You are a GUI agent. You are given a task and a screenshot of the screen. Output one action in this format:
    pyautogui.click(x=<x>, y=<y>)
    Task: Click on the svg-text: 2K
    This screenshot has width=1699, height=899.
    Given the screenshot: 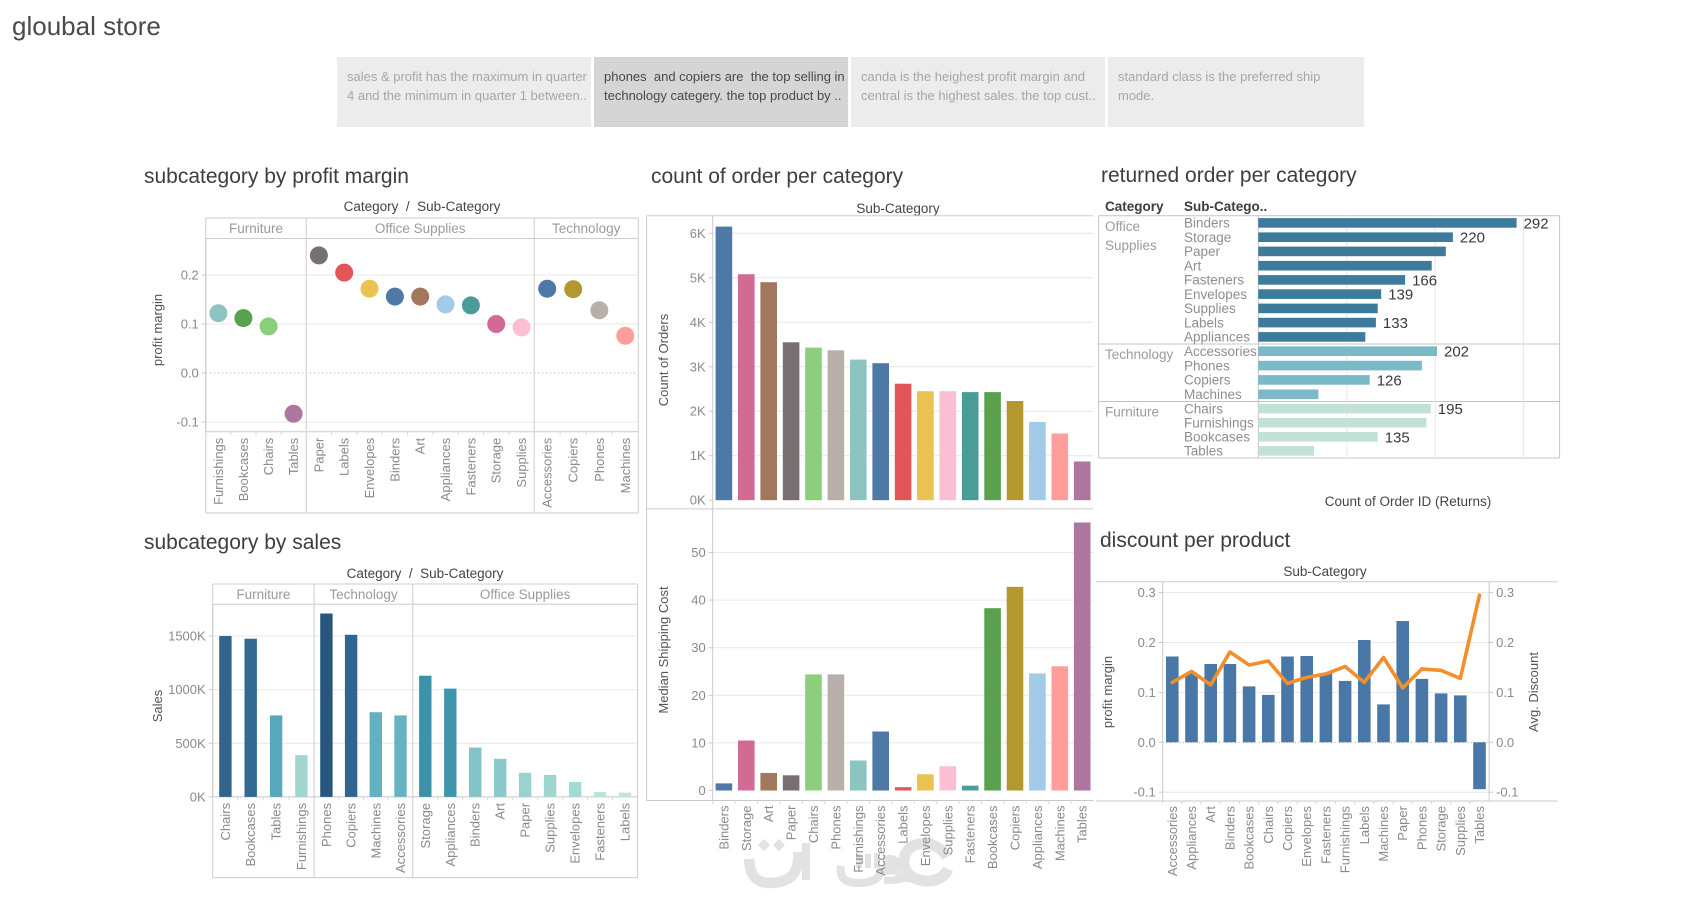 What is the action you would take?
    pyautogui.click(x=698, y=411)
    